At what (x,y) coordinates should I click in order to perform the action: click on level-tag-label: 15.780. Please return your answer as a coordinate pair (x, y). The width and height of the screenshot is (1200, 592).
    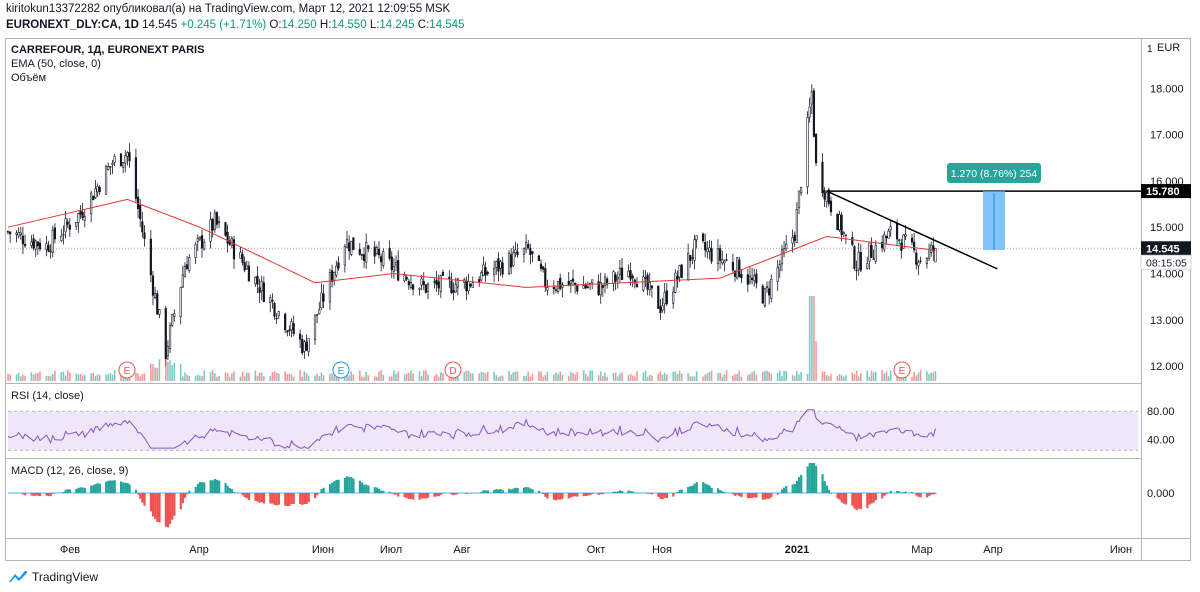
    Looking at the image, I should click on (1163, 192).